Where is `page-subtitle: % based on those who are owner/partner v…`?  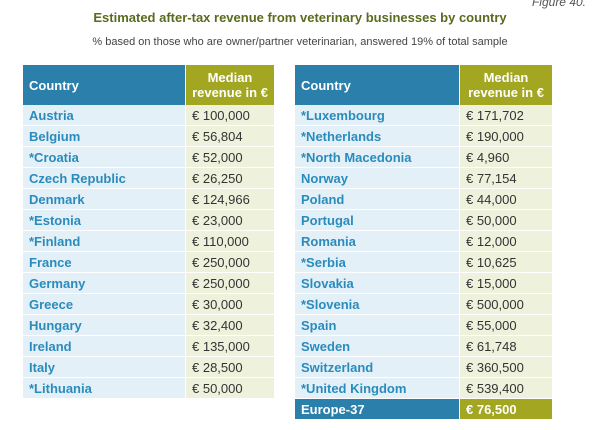 page-subtitle: % based on those who are owner/partner v… is located at coordinates (300, 42).